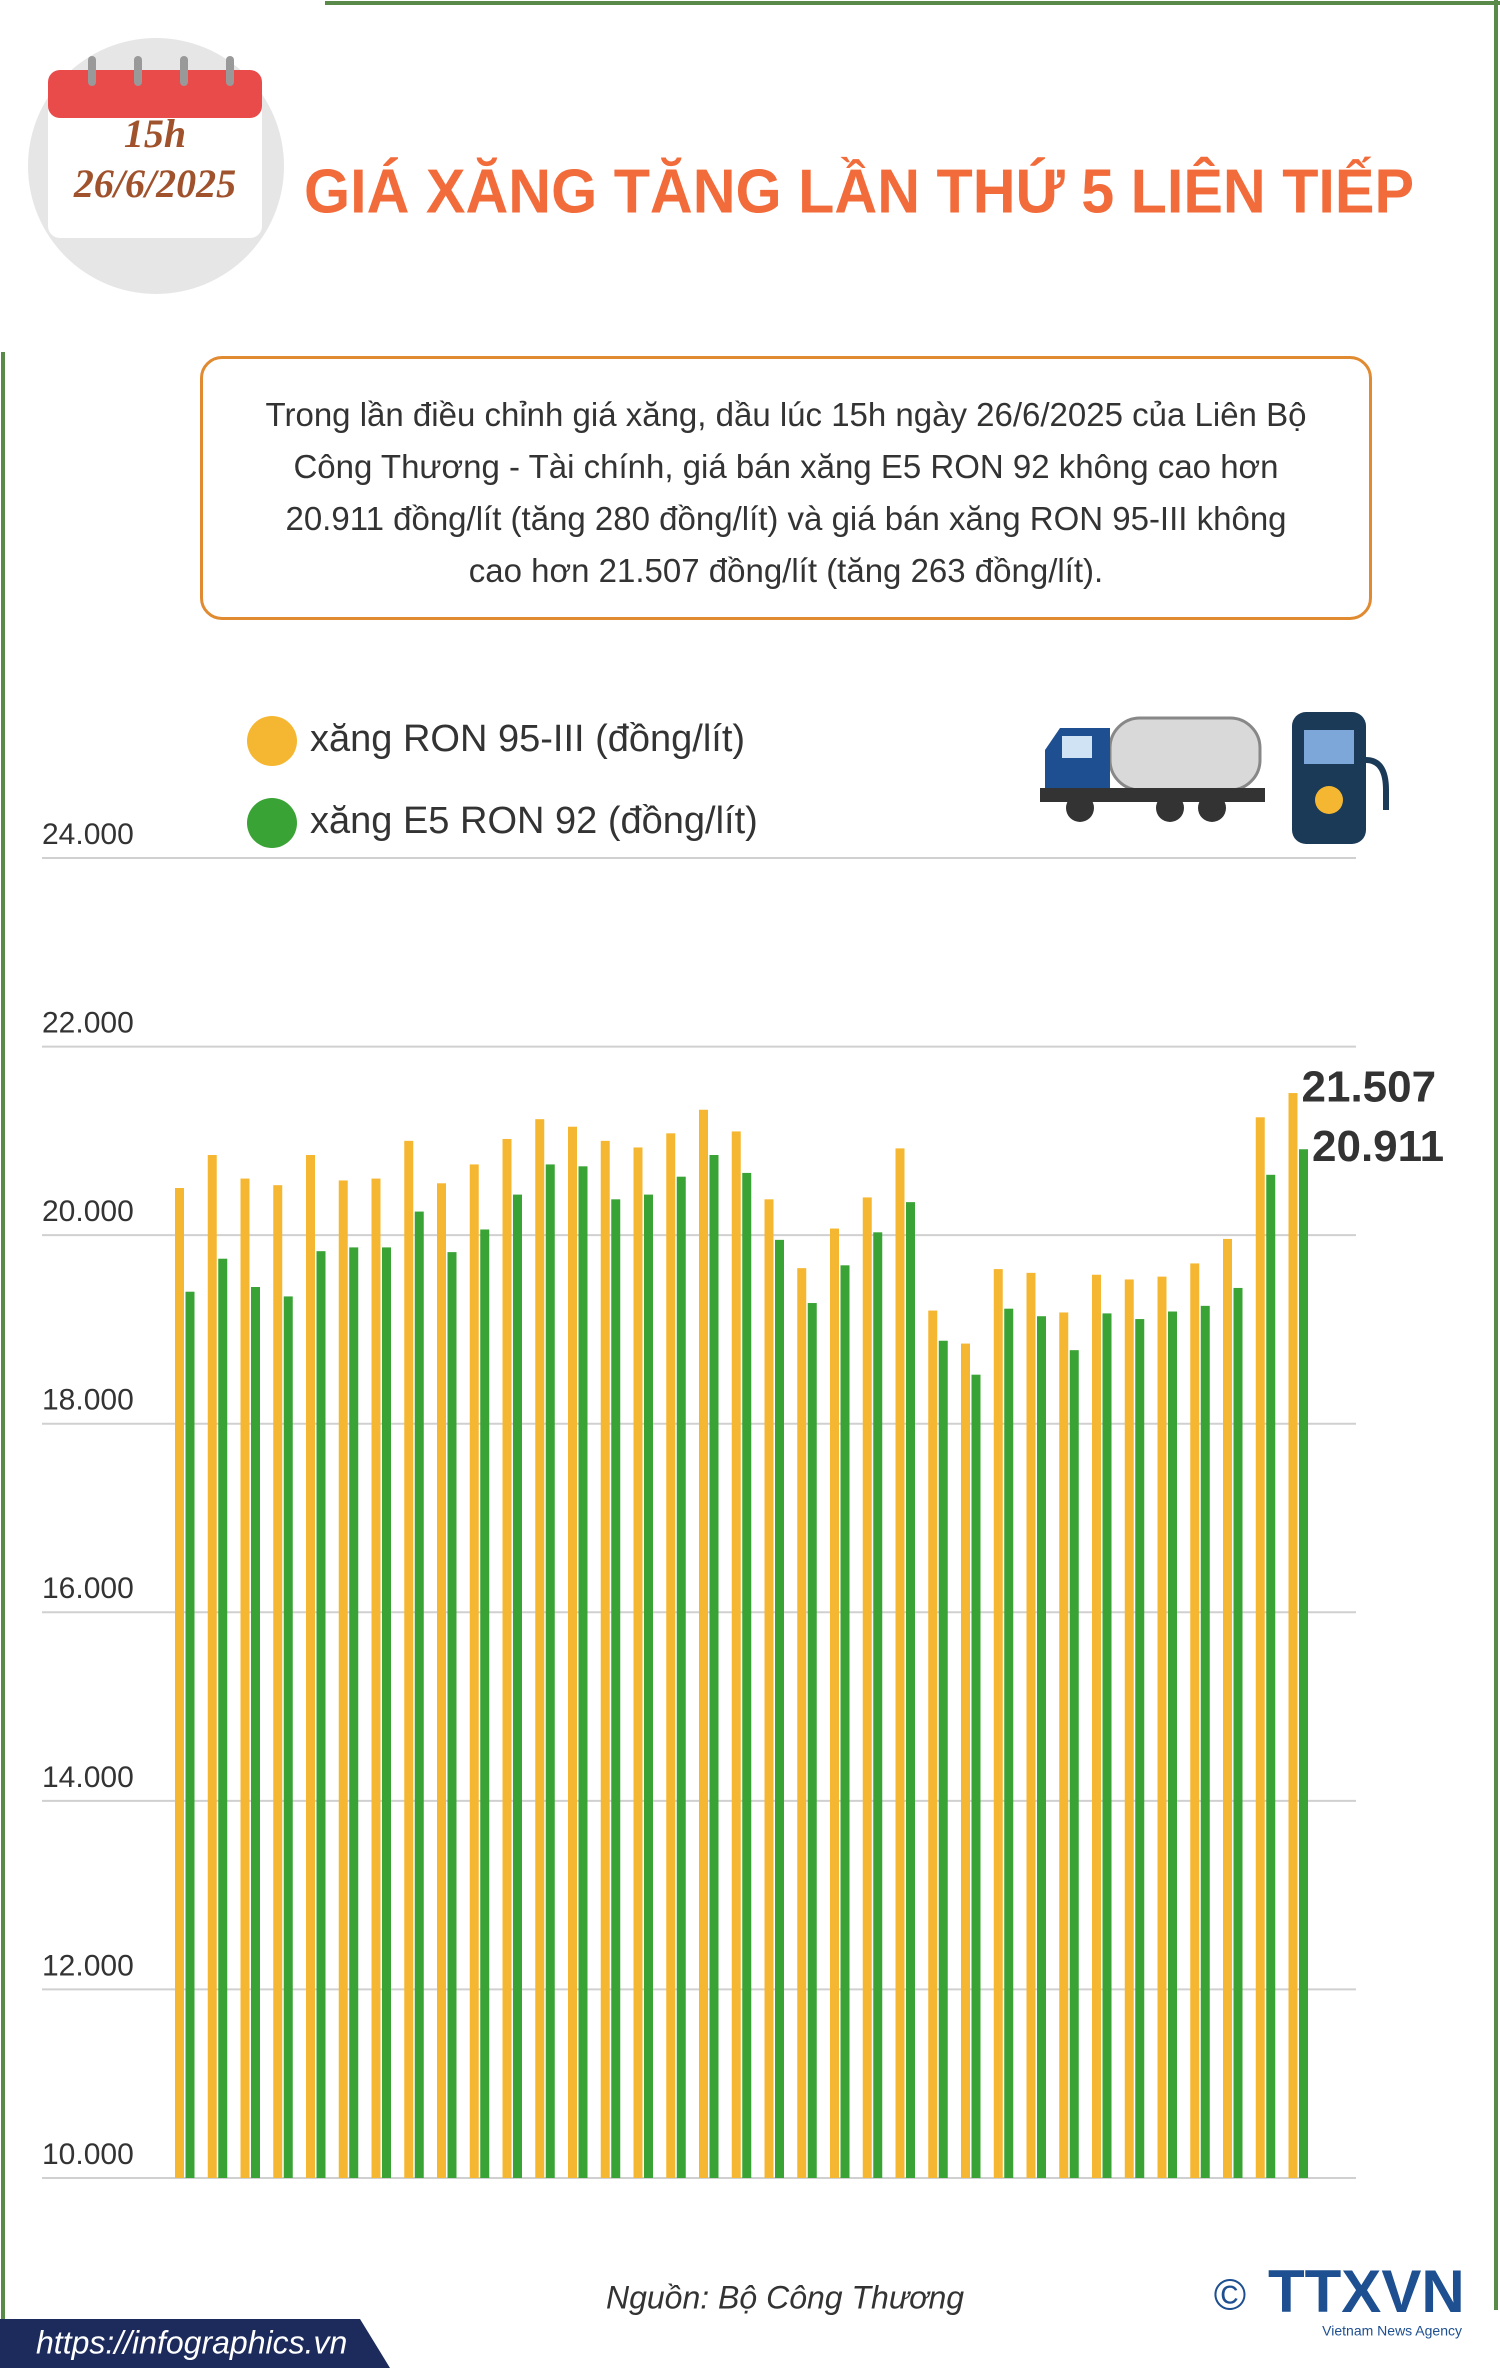  What do you see at coordinates (155, 133) in the screenshot?
I see `time: 15h` at bounding box center [155, 133].